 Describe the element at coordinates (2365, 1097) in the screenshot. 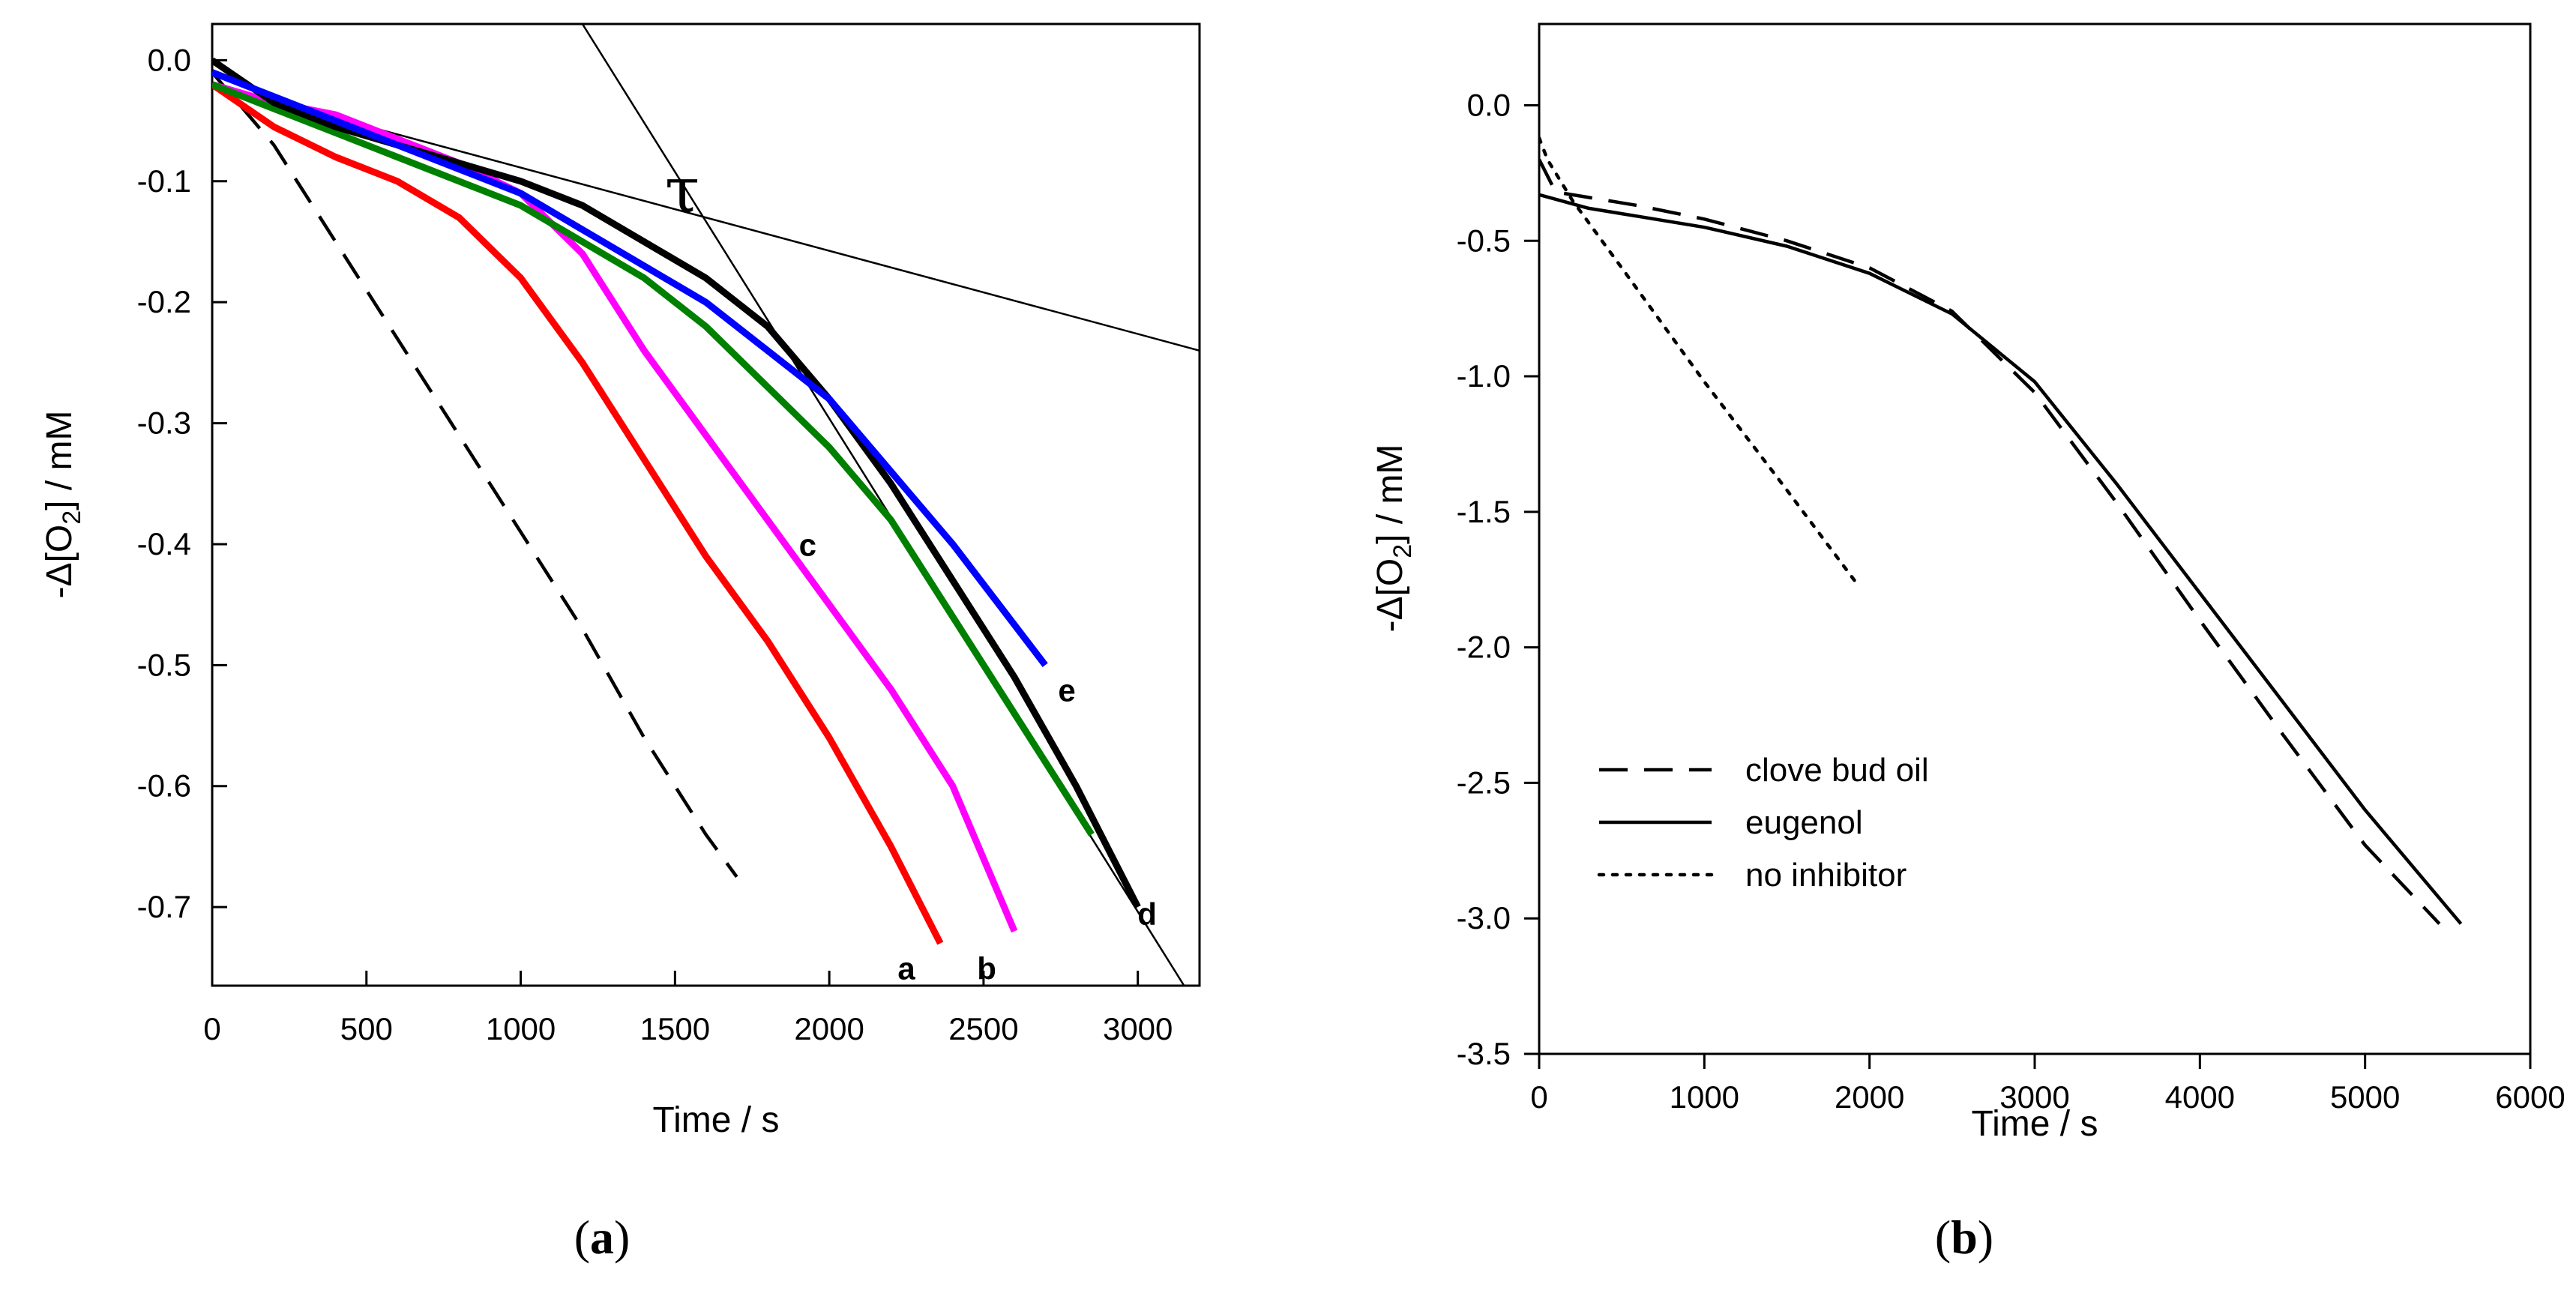

I see `x-tick-label: 5000` at that location.